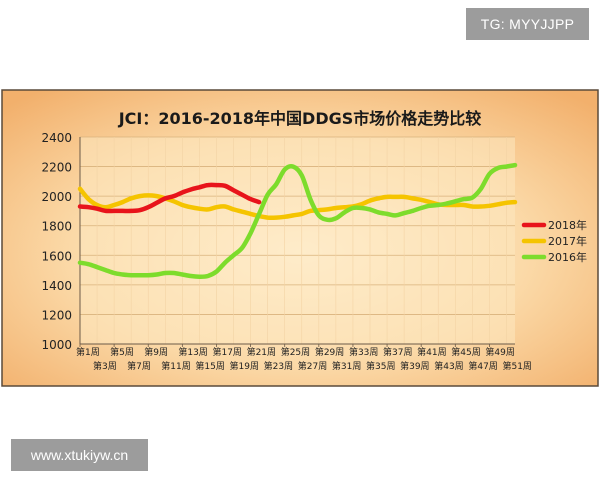 This screenshot has height=480, width=600. What do you see at coordinates (329, 352) in the screenshot?
I see `x-tick-label: 第29周` at bounding box center [329, 352].